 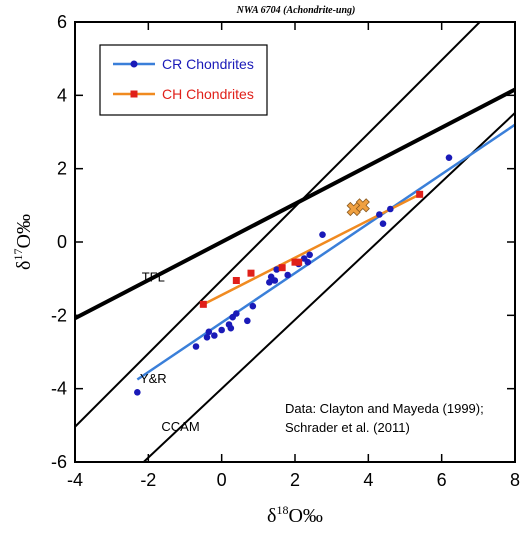 I want to click on x-tick-label: -2, so click(x=148, y=480).